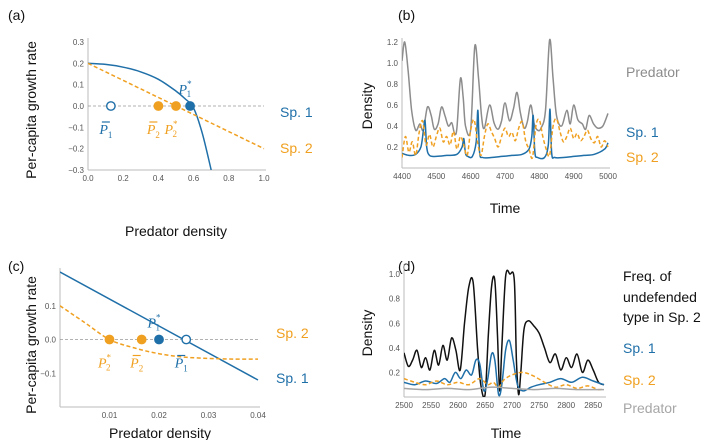 The width and height of the screenshot is (709, 440). Describe the element at coordinates (181, 365) in the screenshot. I see `point-label-c-3: P1` at that location.